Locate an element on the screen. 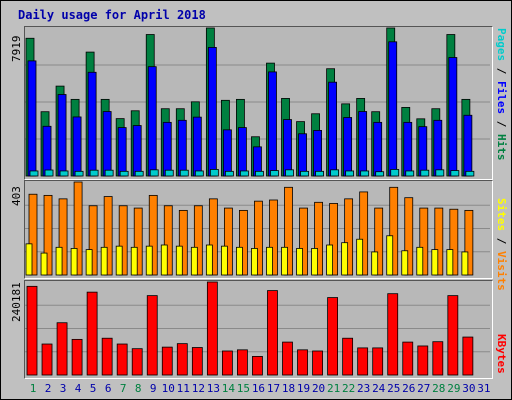  day-tick-label: 4 is located at coordinates (78, 388).